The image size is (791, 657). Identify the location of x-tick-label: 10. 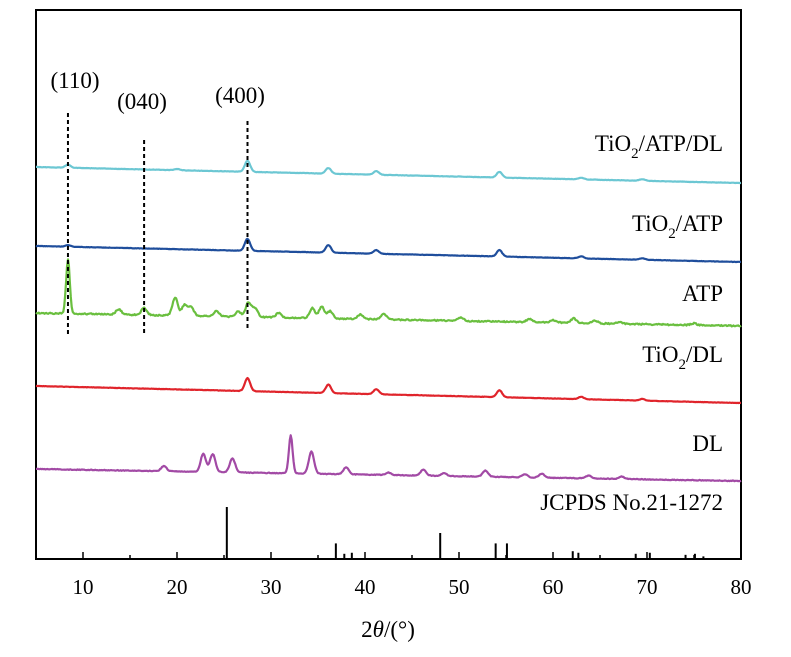
(83, 587).